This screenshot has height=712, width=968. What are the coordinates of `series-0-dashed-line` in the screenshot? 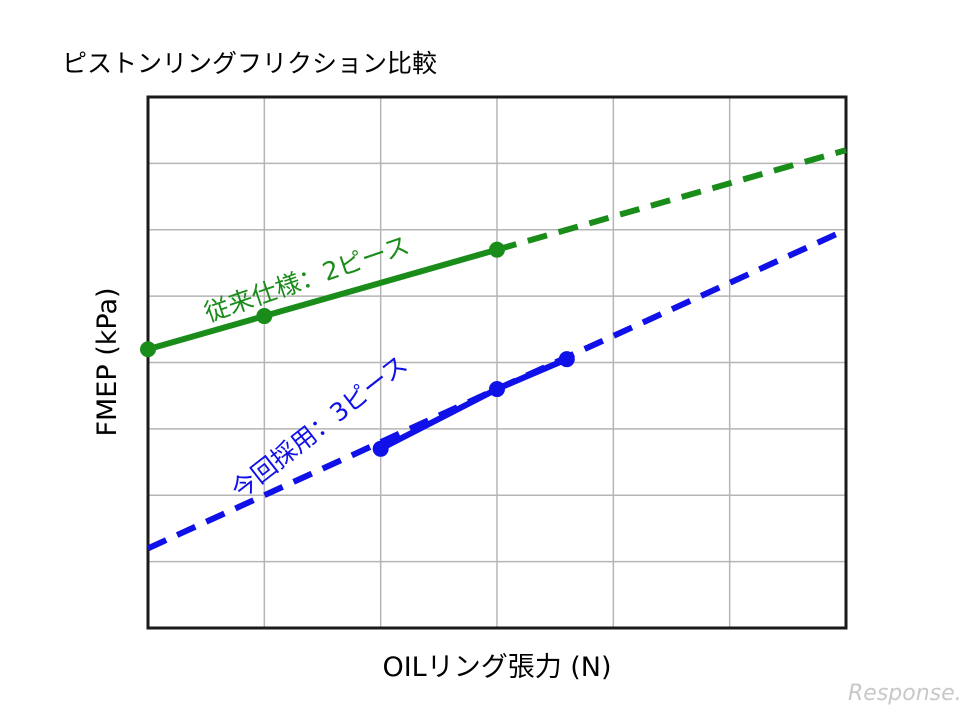 It's located at (671, 200).